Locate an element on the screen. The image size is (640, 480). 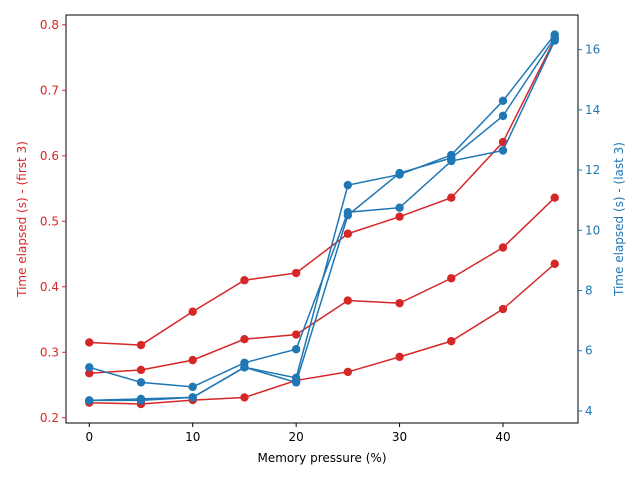
left-y-tick-label: 0.8 is located at coordinates (49, 25).